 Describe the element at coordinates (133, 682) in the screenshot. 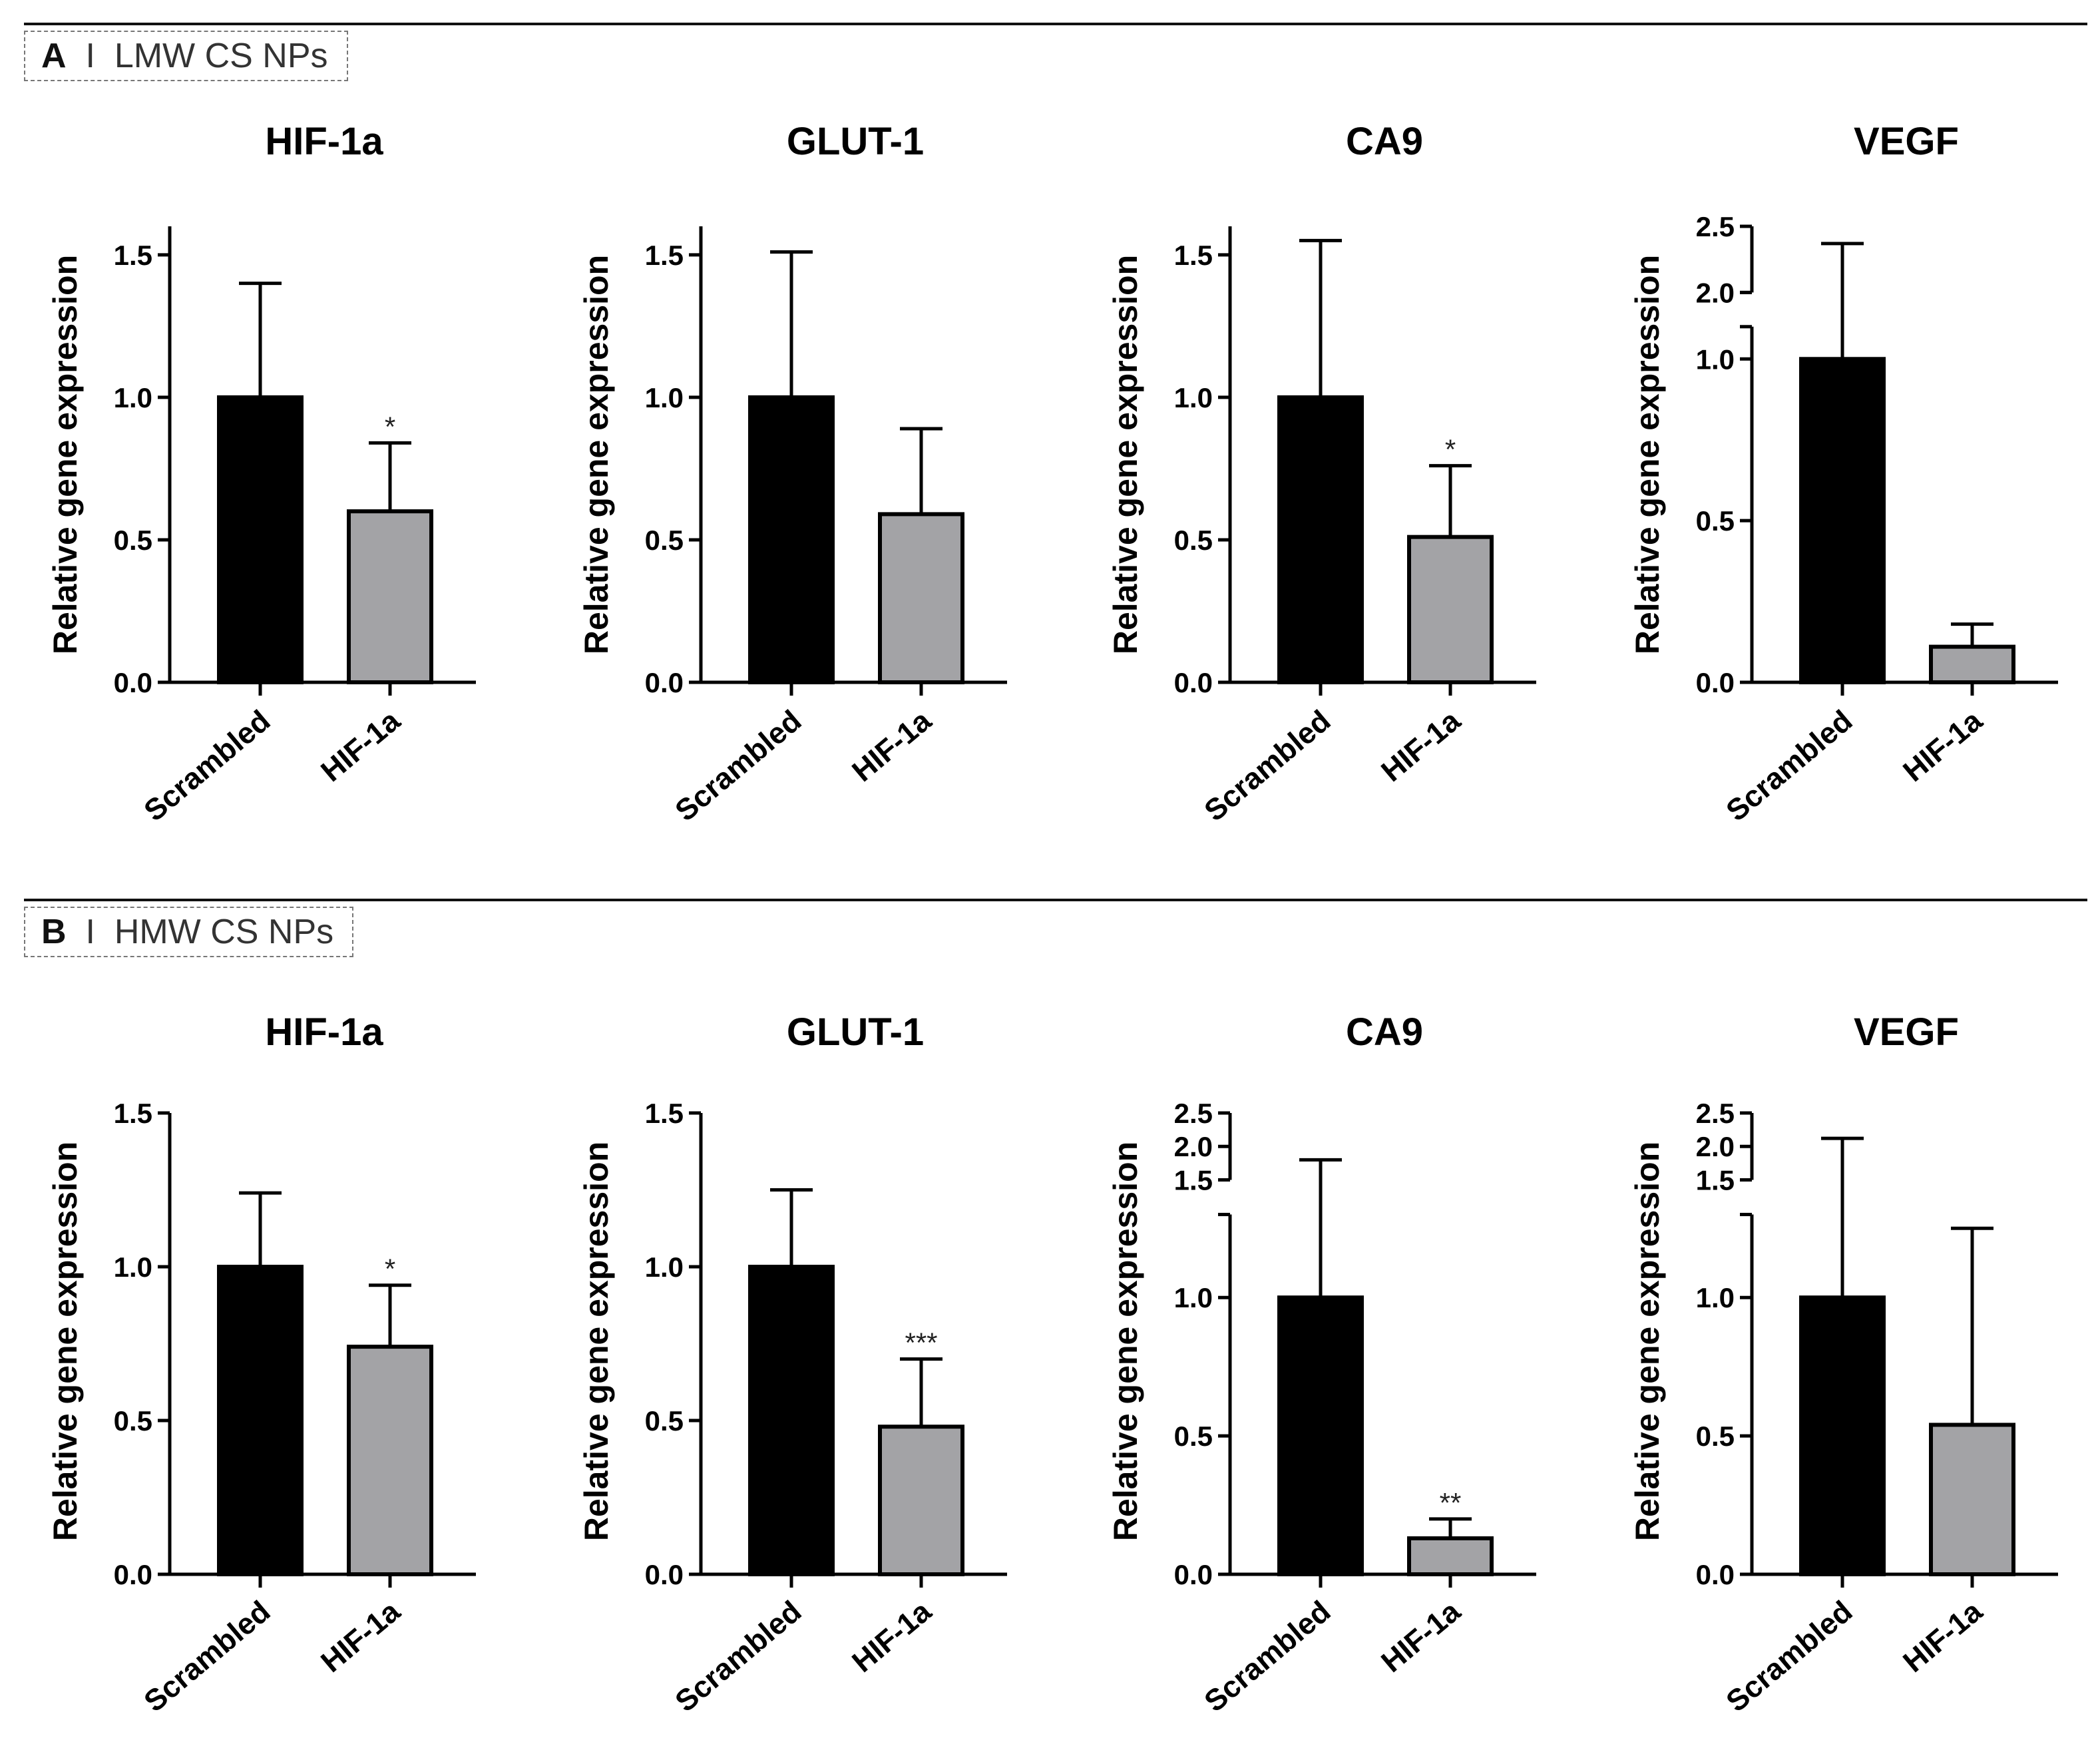

I see `chart1-ytick-label-0: 0.0` at that location.